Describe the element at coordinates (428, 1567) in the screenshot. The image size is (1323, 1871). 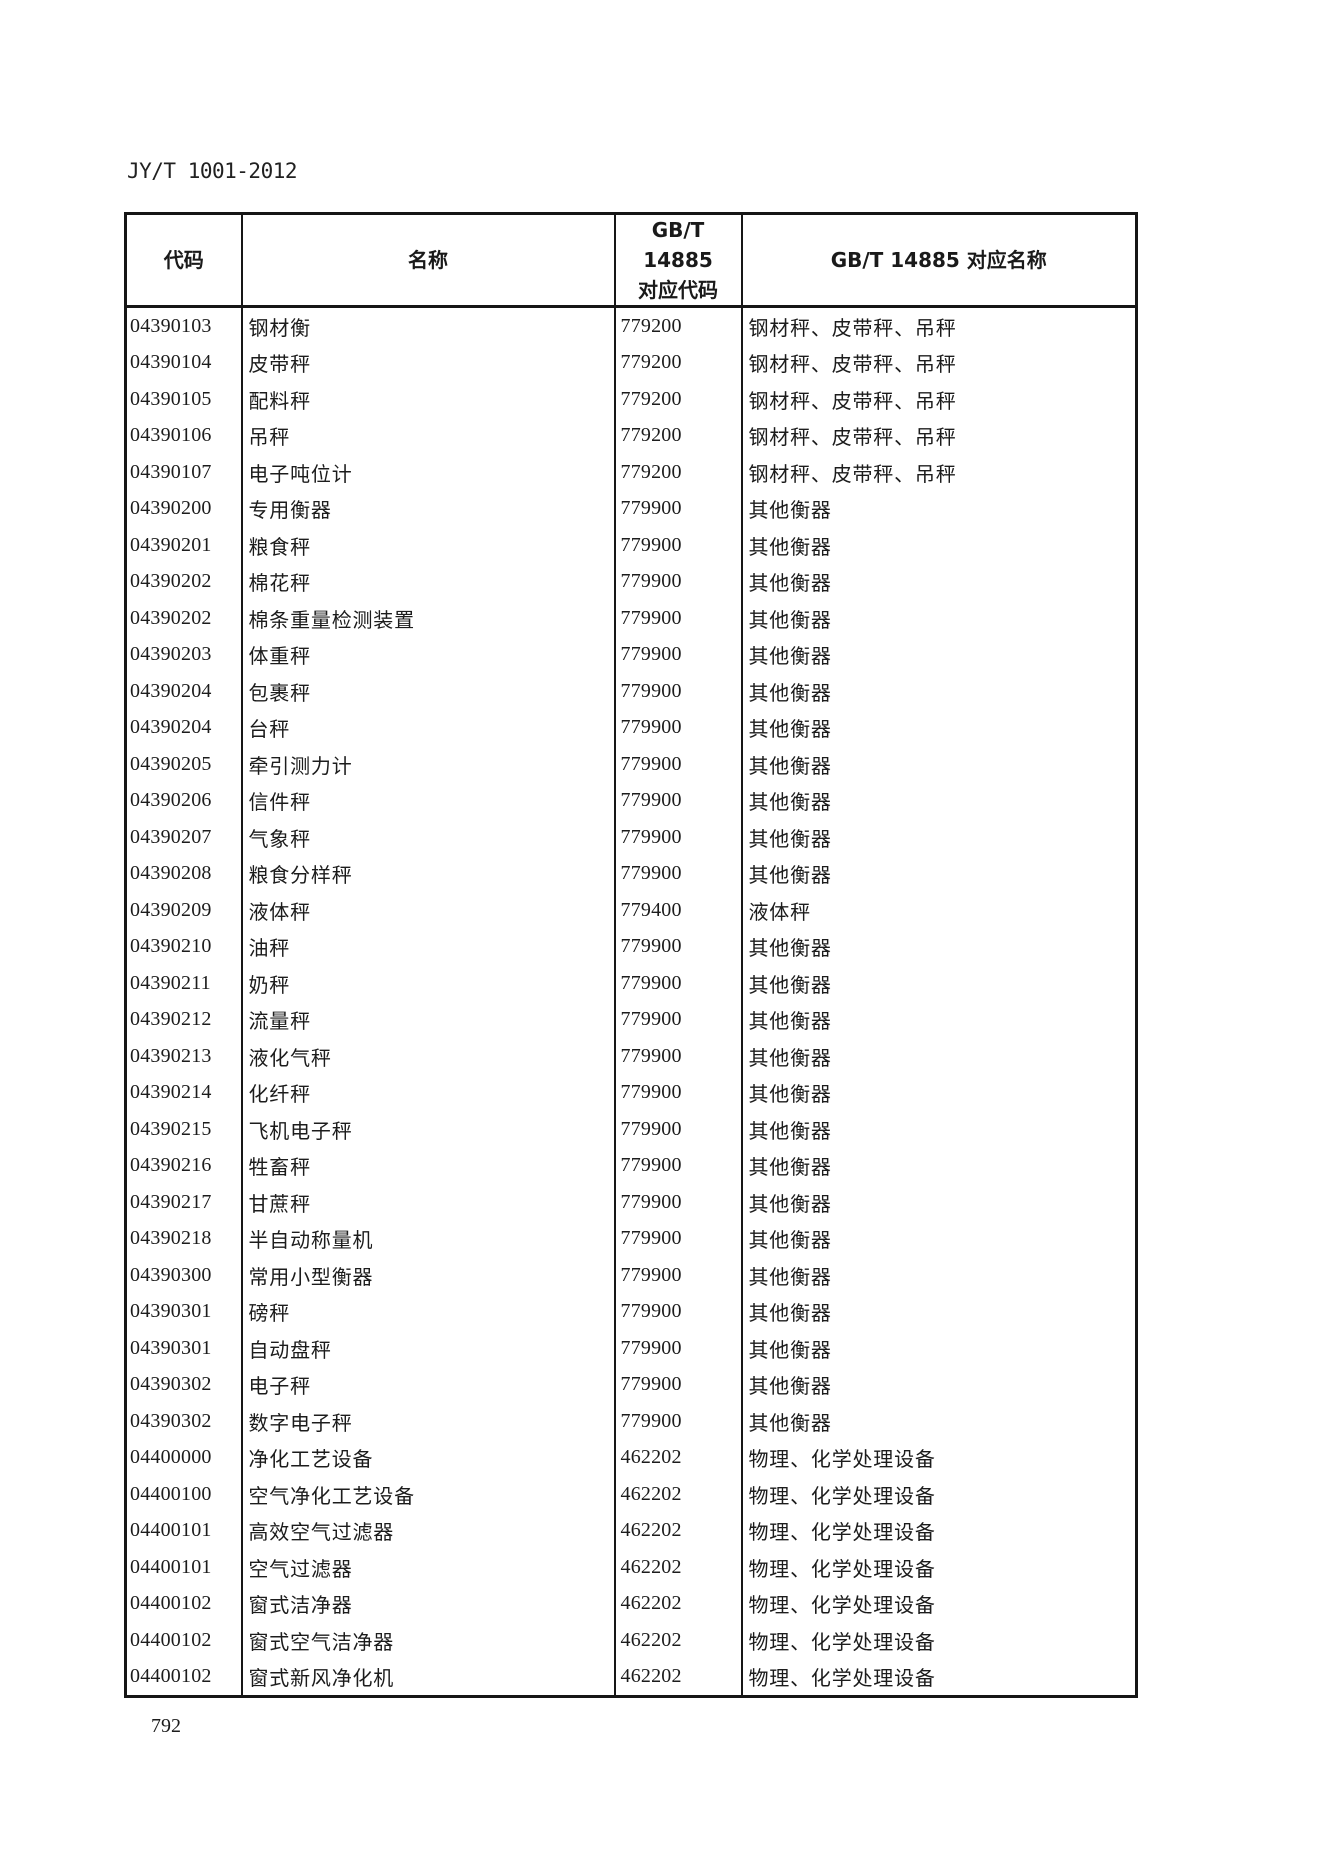
I see `cell-name: 空气过滤器` at that location.